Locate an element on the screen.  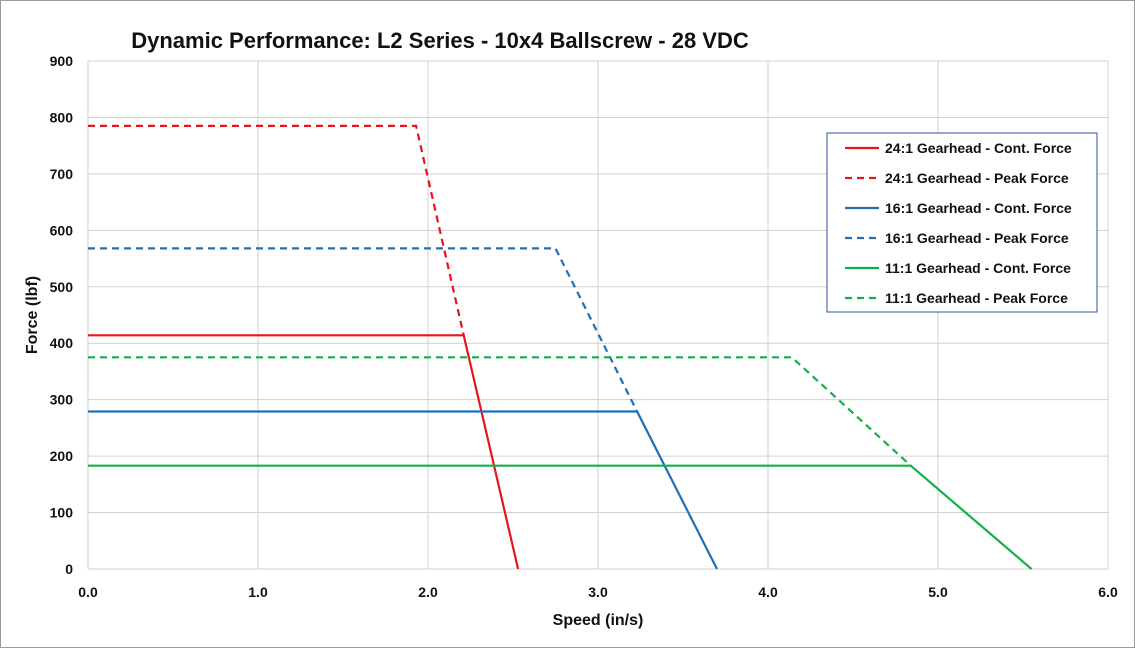
y-tick-label: 100 is located at coordinates (62, 513).